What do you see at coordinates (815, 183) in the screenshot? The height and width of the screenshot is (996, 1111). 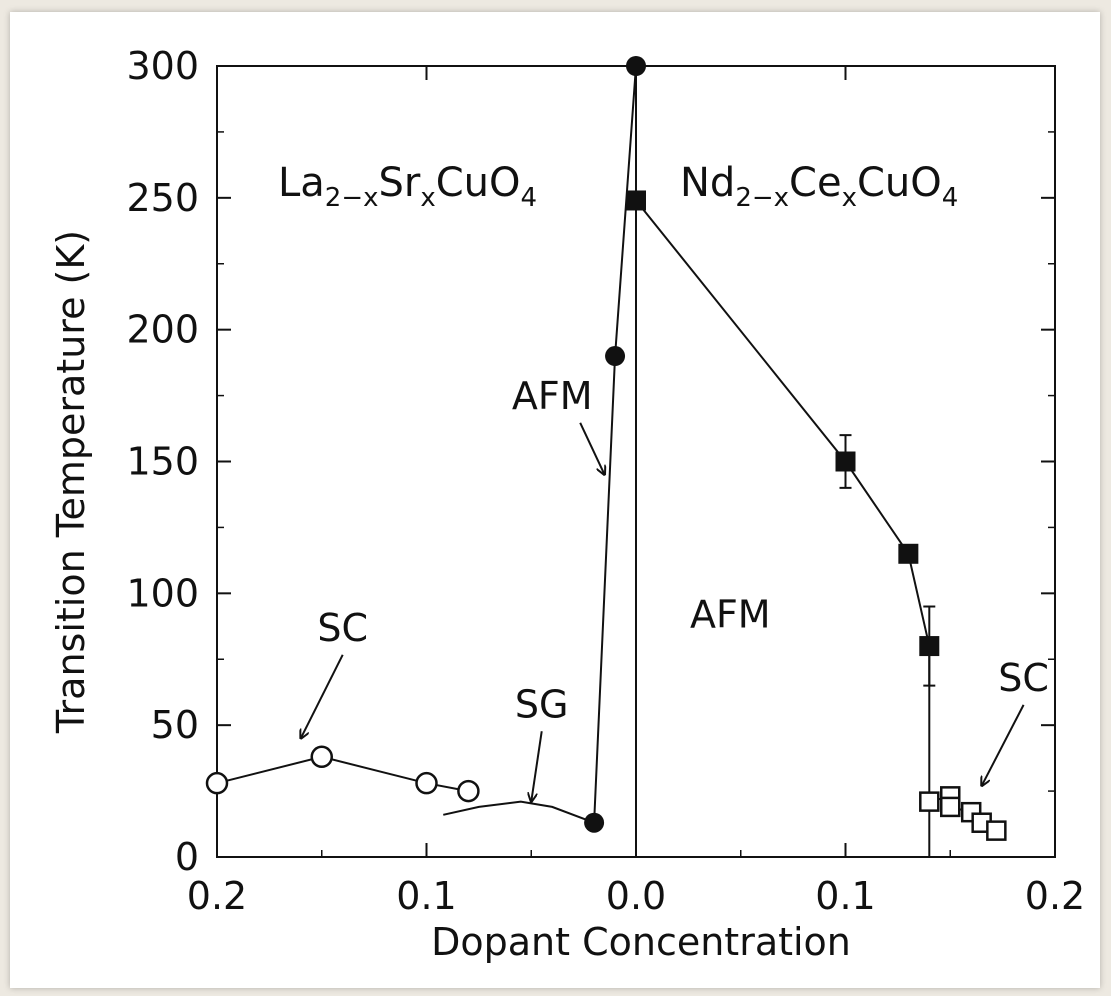 I see `formula-text: Ce` at bounding box center [815, 183].